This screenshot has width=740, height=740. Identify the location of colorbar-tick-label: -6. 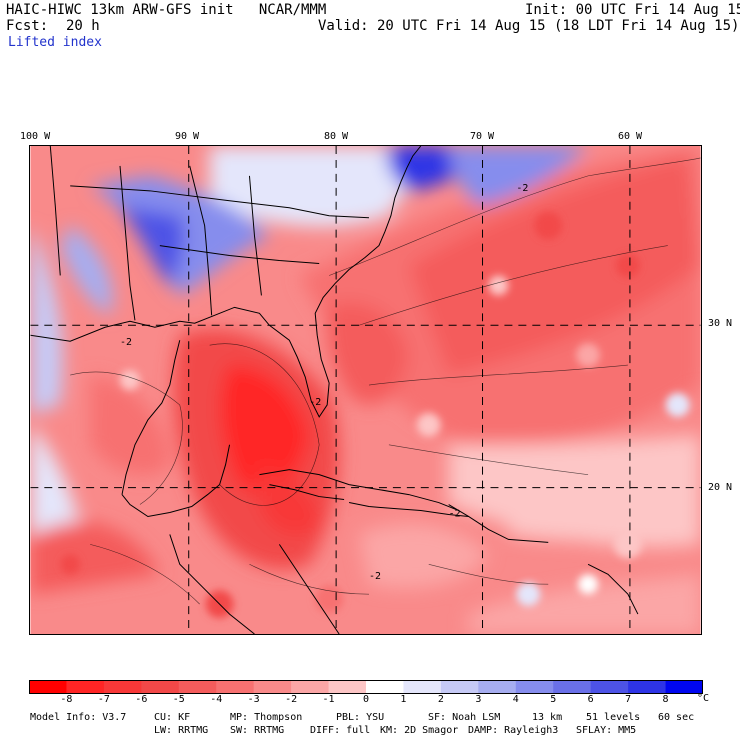
(141, 699).